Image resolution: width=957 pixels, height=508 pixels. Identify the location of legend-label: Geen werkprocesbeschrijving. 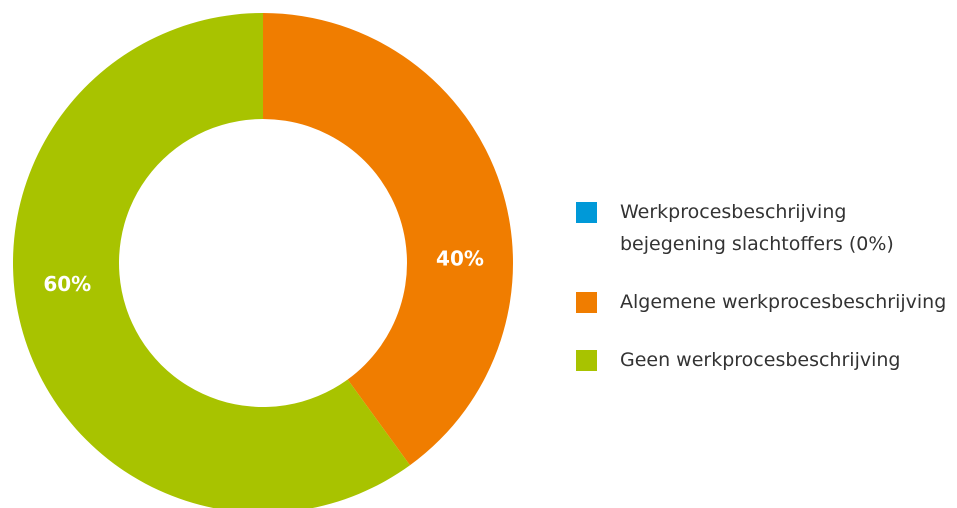
(760, 360).